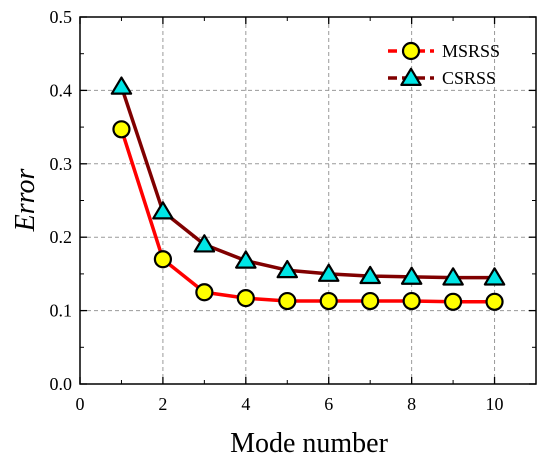  I want to click on x-tick-label: 2, so click(162, 404).